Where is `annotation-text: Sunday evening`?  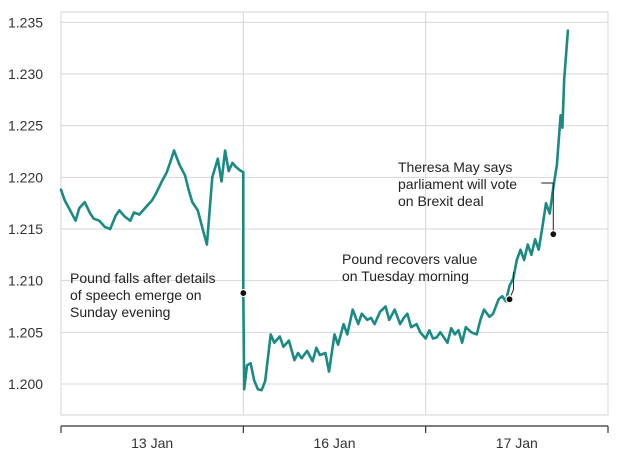 annotation-text: Sunday evening is located at coordinates (120, 312).